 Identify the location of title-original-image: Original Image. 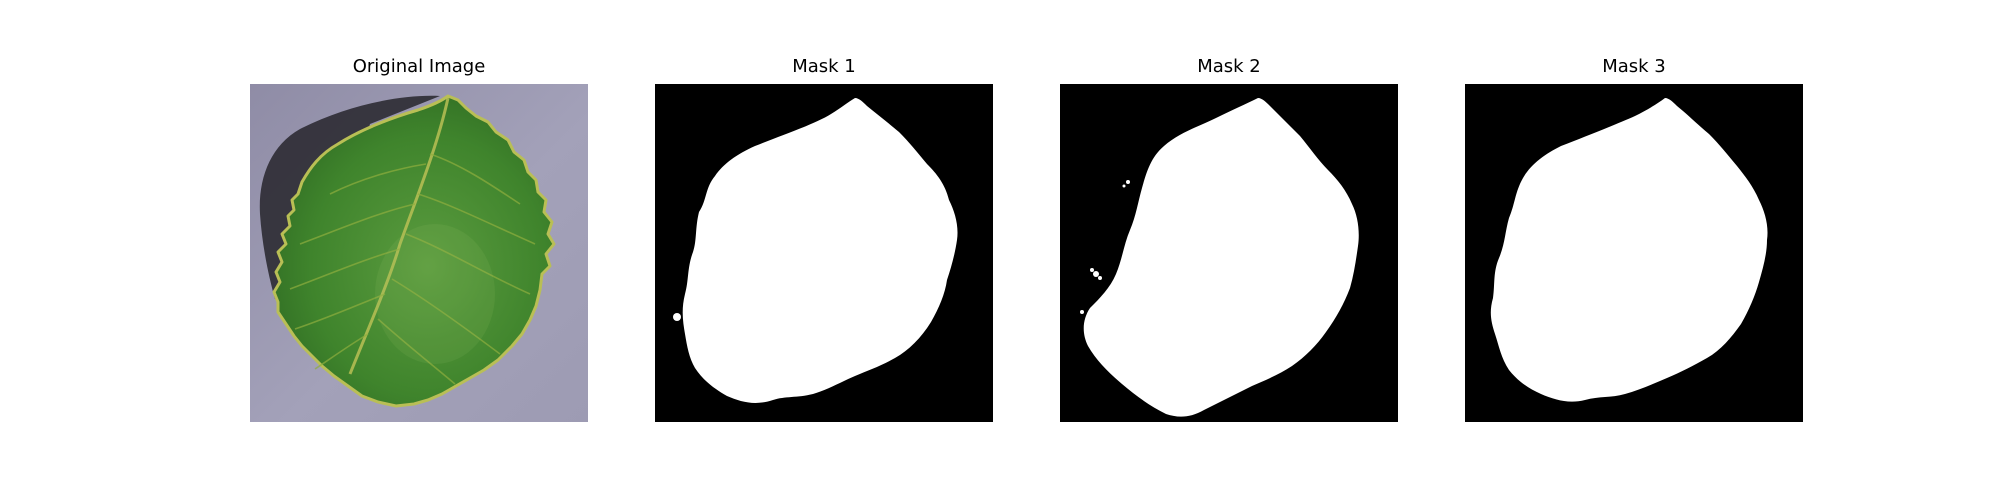
(419, 67).